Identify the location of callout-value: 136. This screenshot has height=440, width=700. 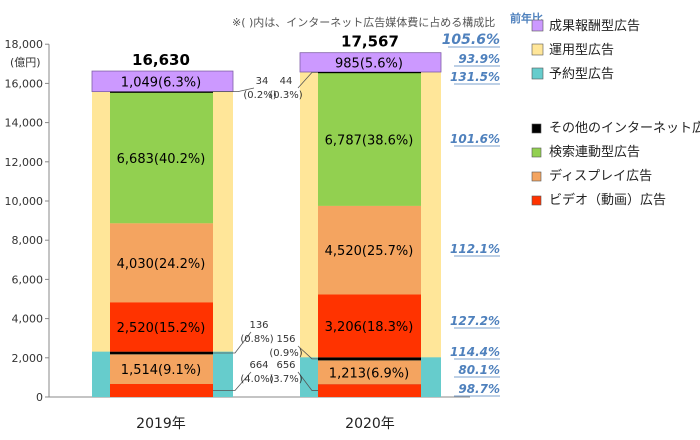
(258, 325).